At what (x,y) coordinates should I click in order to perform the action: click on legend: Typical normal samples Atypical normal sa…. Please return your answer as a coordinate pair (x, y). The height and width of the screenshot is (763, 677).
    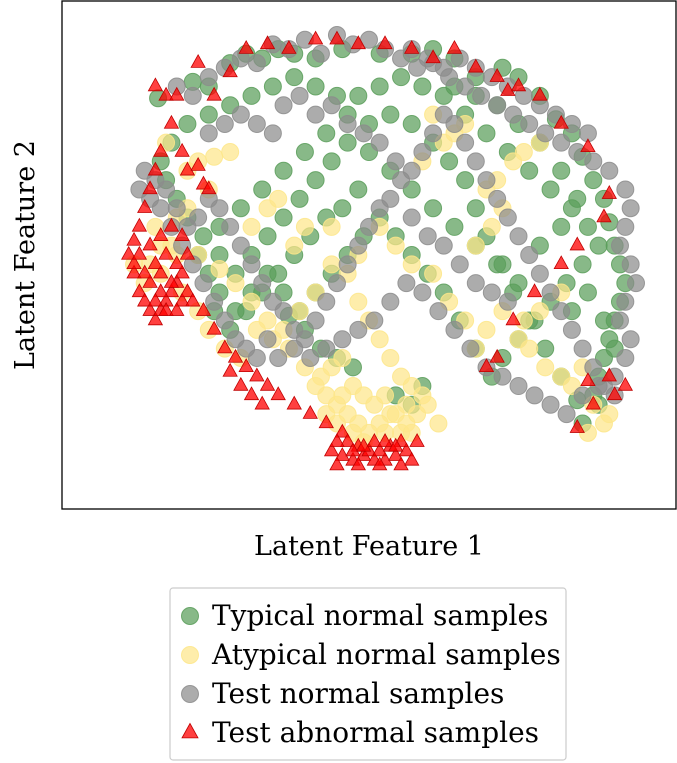
    Looking at the image, I should click on (368, 674).